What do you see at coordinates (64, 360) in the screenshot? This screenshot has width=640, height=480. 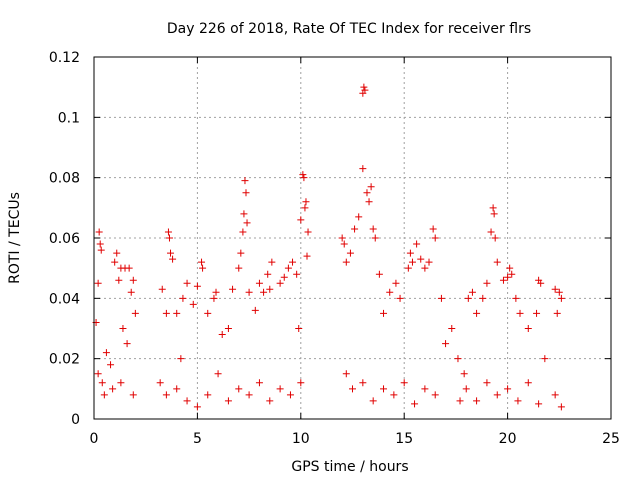 I see `y-tick-label: 0.02` at bounding box center [64, 360].